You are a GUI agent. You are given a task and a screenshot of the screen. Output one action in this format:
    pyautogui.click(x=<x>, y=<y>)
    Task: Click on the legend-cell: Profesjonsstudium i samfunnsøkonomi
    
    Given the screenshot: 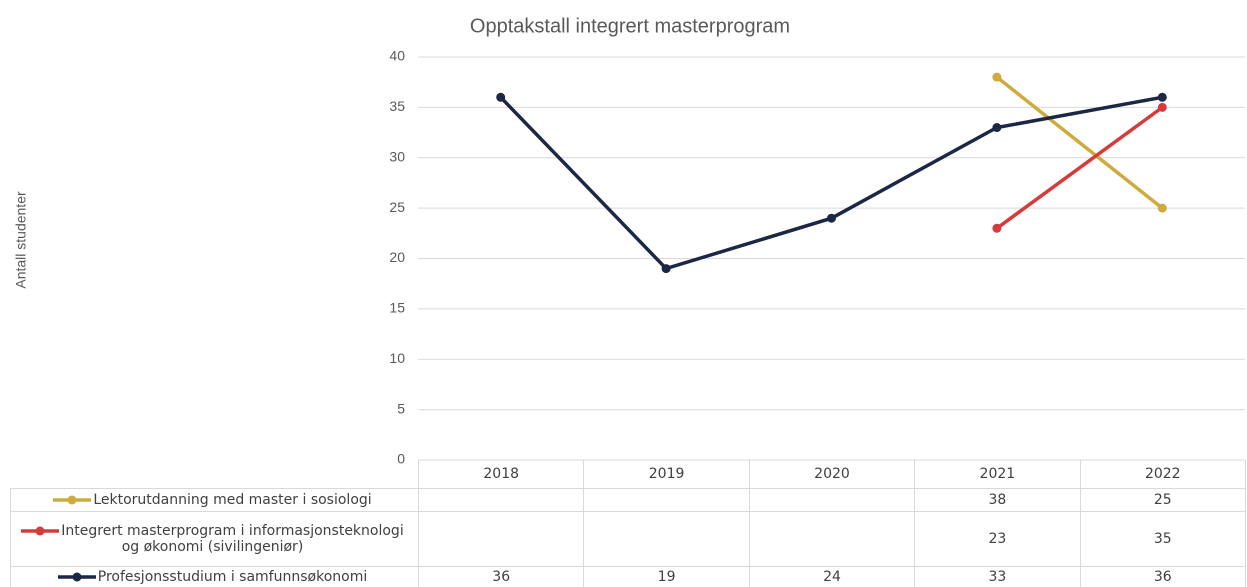 What is the action you would take?
    pyautogui.click(x=214, y=576)
    